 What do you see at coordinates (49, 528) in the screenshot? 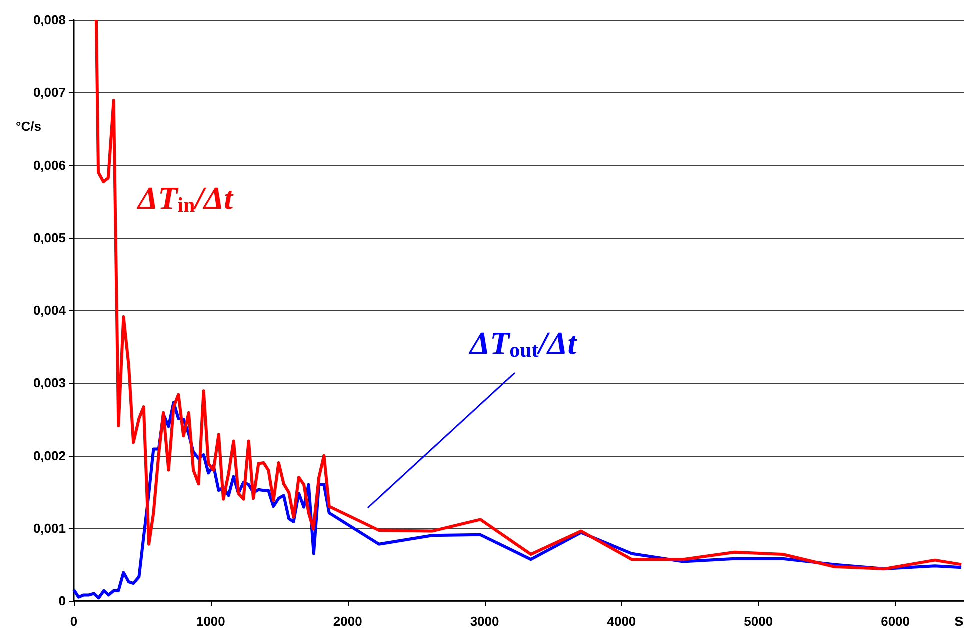
I see `y-tick-label: 0,001` at bounding box center [49, 528].